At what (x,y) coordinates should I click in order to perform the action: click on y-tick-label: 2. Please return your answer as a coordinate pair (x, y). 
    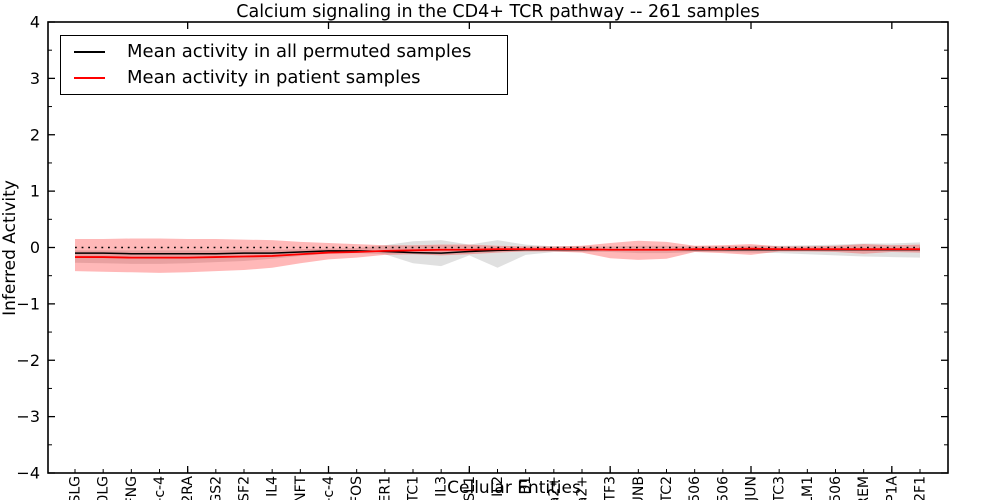
    Looking at the image, I should click on (35, 134).